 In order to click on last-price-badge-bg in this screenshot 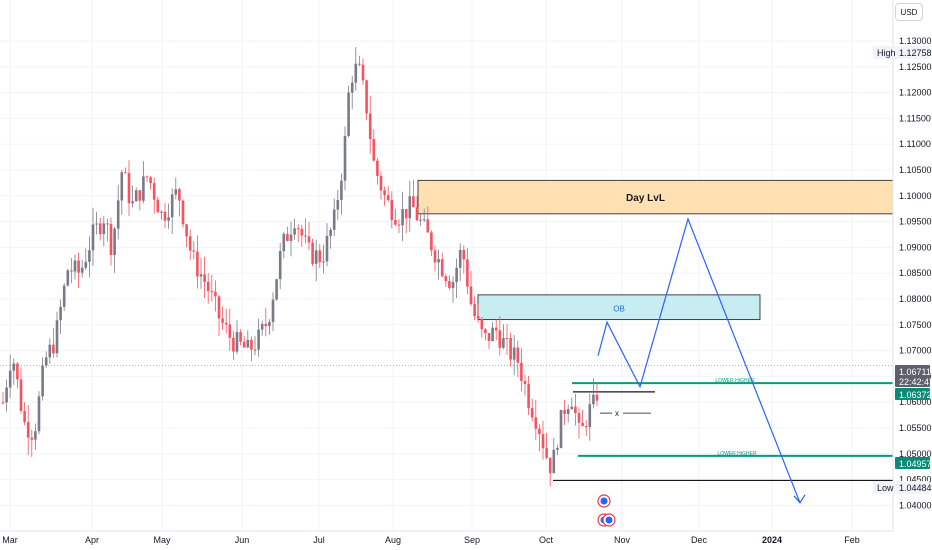, I will do `click(912, 376)`.